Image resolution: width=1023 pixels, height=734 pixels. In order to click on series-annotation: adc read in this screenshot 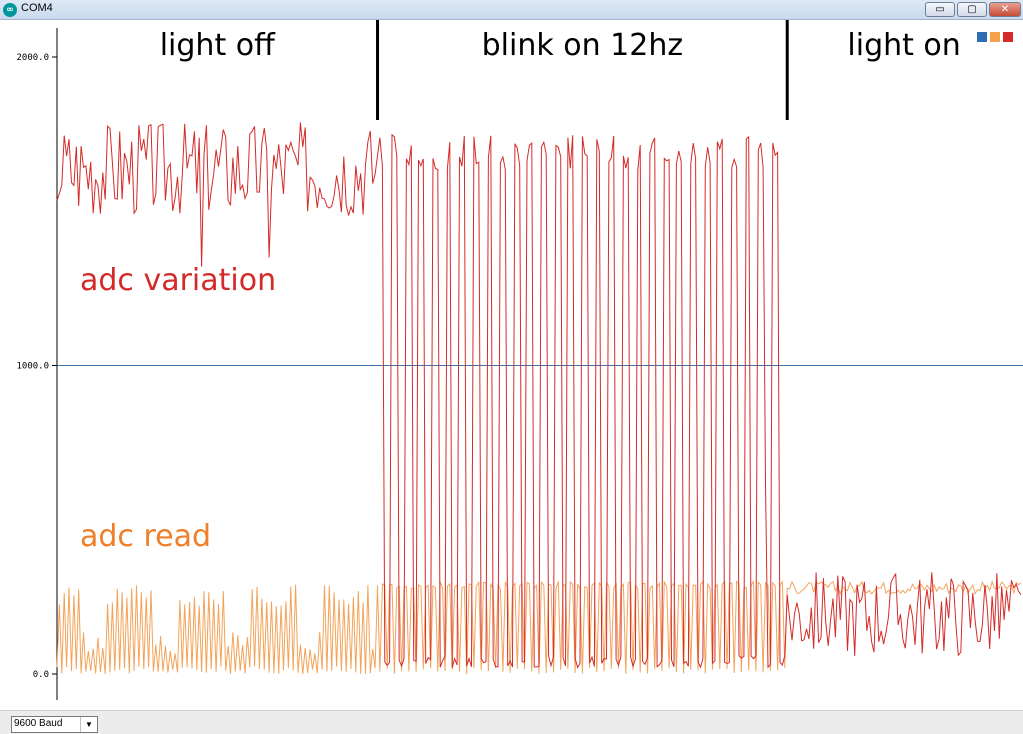, I will do `click(145, 536)`.